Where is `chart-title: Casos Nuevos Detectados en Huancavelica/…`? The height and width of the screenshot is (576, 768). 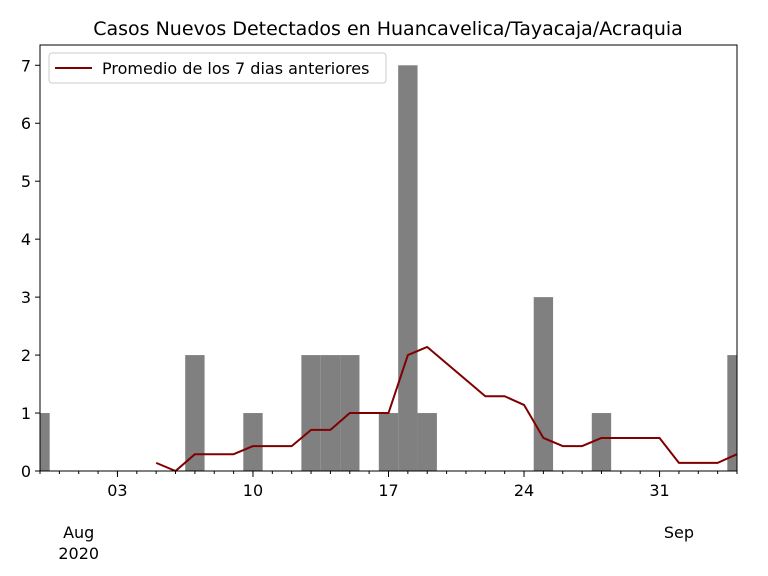 chart-title: Casos Nuevos Detectados en Huancavelica/… is located at coordinates (388, 29).